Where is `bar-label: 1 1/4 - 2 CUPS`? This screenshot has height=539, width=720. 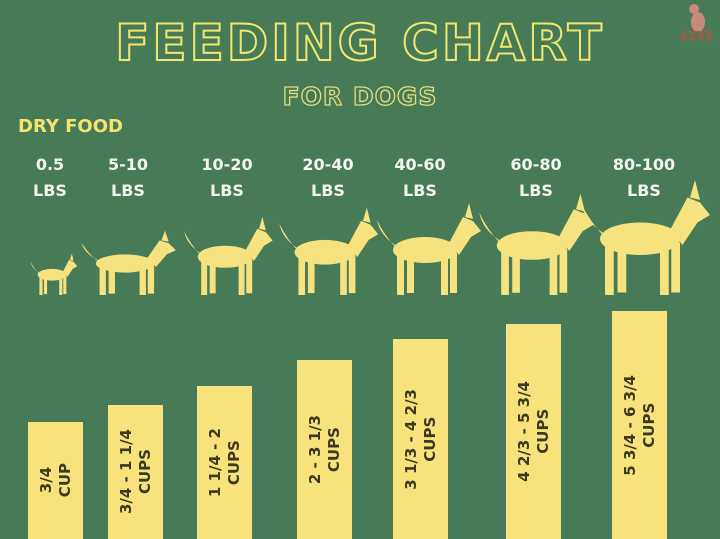
bar-label: 1 1/4 - 2 CUPS is located at coordinates (225, 462).